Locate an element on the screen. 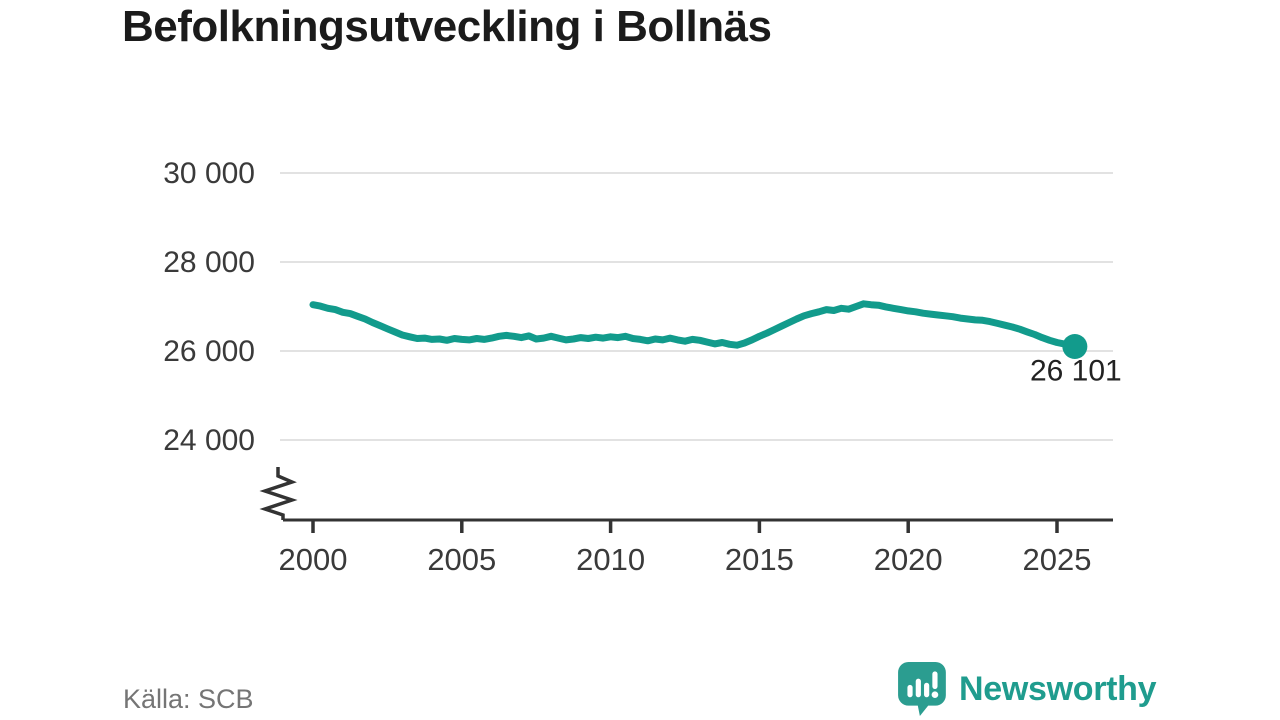 This screenshot has height=720, width=1280. x-axis-tick-label: 2000 is located at coordinates (313, 559).